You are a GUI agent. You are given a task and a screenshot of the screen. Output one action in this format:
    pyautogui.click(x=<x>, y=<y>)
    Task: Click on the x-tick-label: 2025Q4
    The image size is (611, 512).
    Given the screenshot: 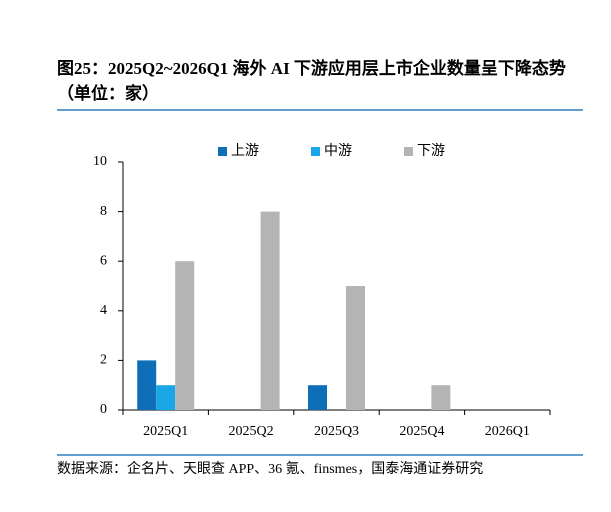 What is the action you would take?
    pyautogui.click(x=421, y=431)
    